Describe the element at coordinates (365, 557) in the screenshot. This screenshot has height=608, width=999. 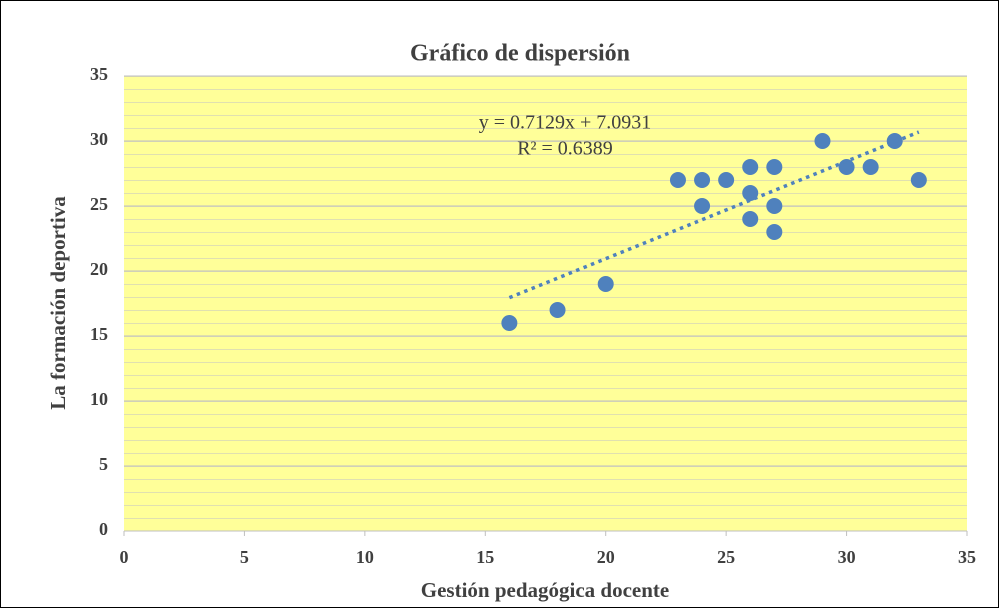
I see `x-tick-label: 10` at that location.